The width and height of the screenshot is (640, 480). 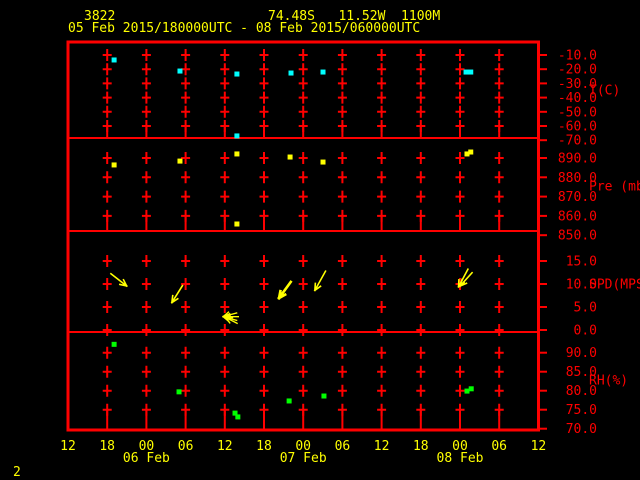 What do you see at coordinates (577, 127) in the screenshot?
I see `y-tick-label: -60.0` at bounding box center [577, 127].